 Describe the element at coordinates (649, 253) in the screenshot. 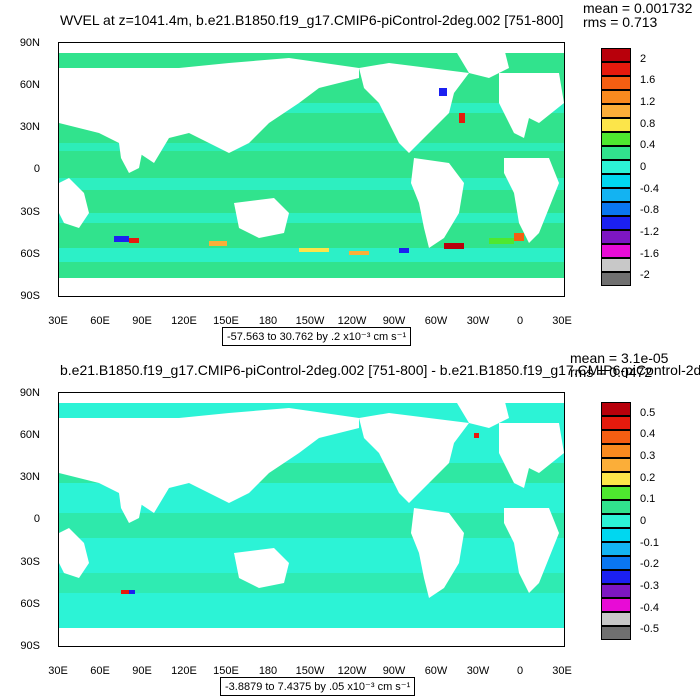

I see `colorbar-label: -1.6` at that location.